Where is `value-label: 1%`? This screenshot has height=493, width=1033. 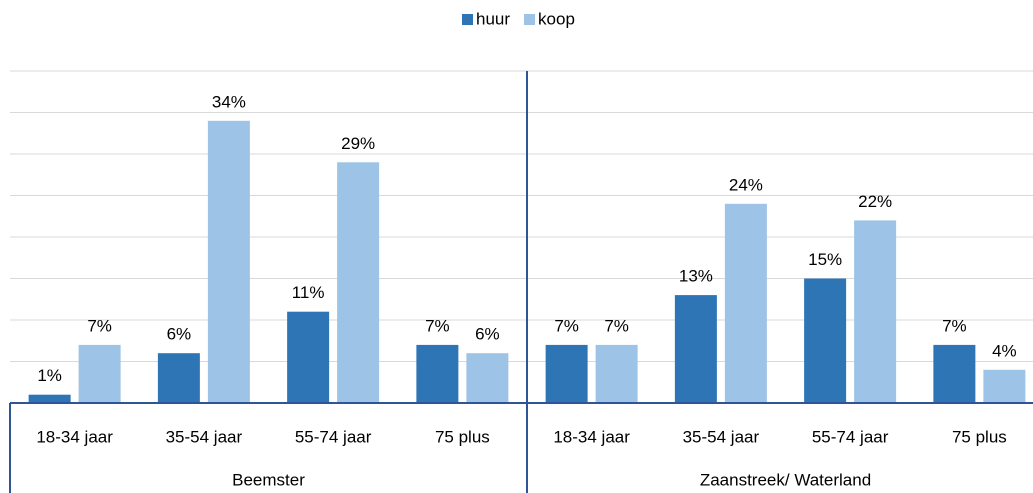
value-label: 1% is located at coordinates (49, 375).